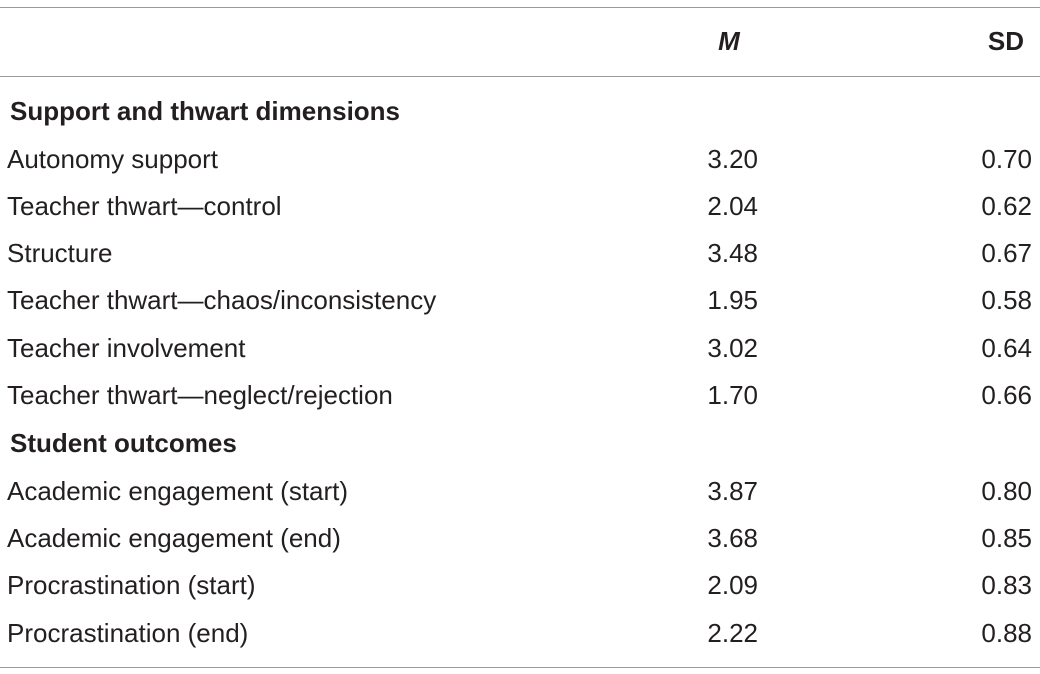 The image size is (1040, 674). Describe the element at coordinates (520, 667) in the screenshot. I see `table-bottom-rule` at that location.